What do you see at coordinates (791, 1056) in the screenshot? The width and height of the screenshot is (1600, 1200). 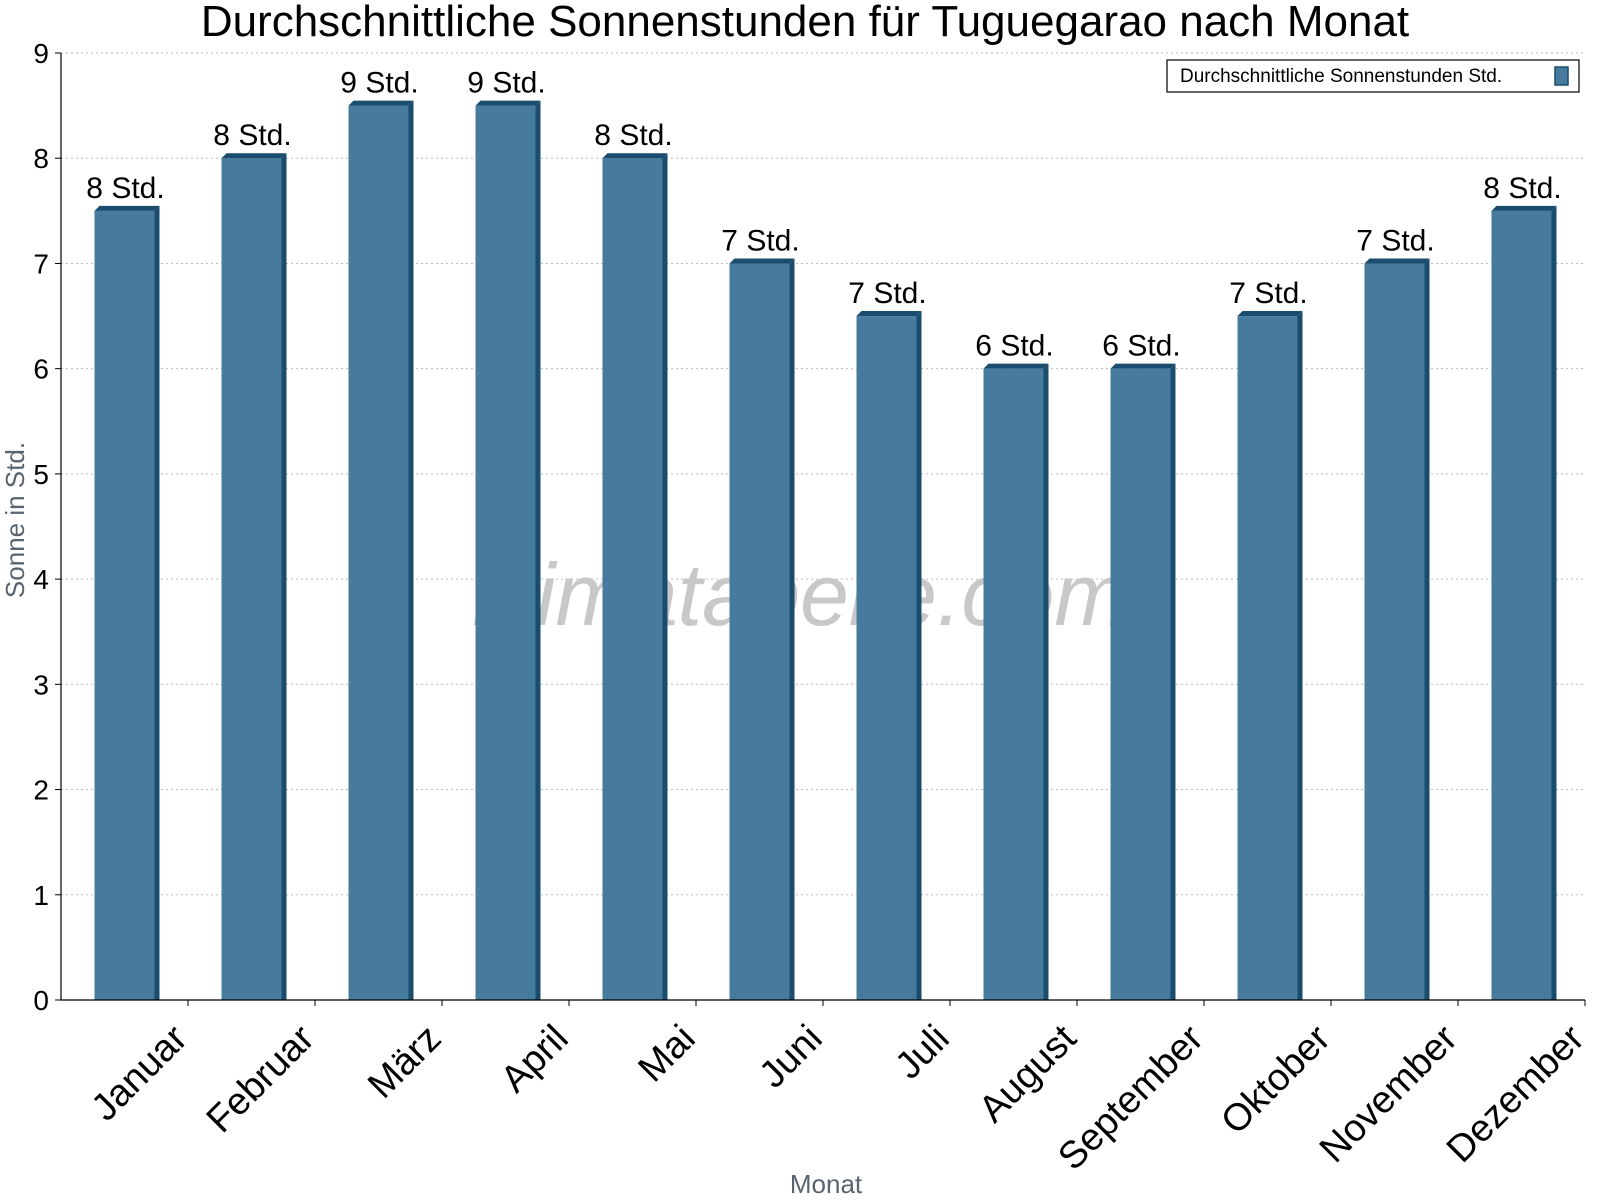 I see `x-tick-label: Juni` at bounding box center [791, 1056].